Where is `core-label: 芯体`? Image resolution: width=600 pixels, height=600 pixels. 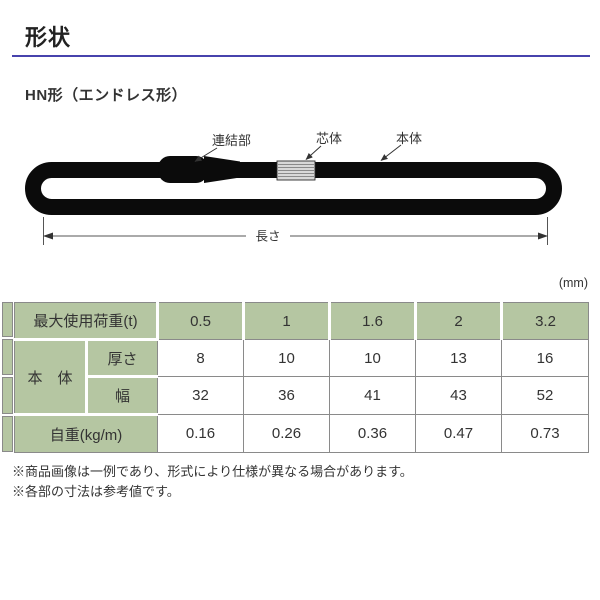 core-label: 芯体 is located at coordinates (329, 138).